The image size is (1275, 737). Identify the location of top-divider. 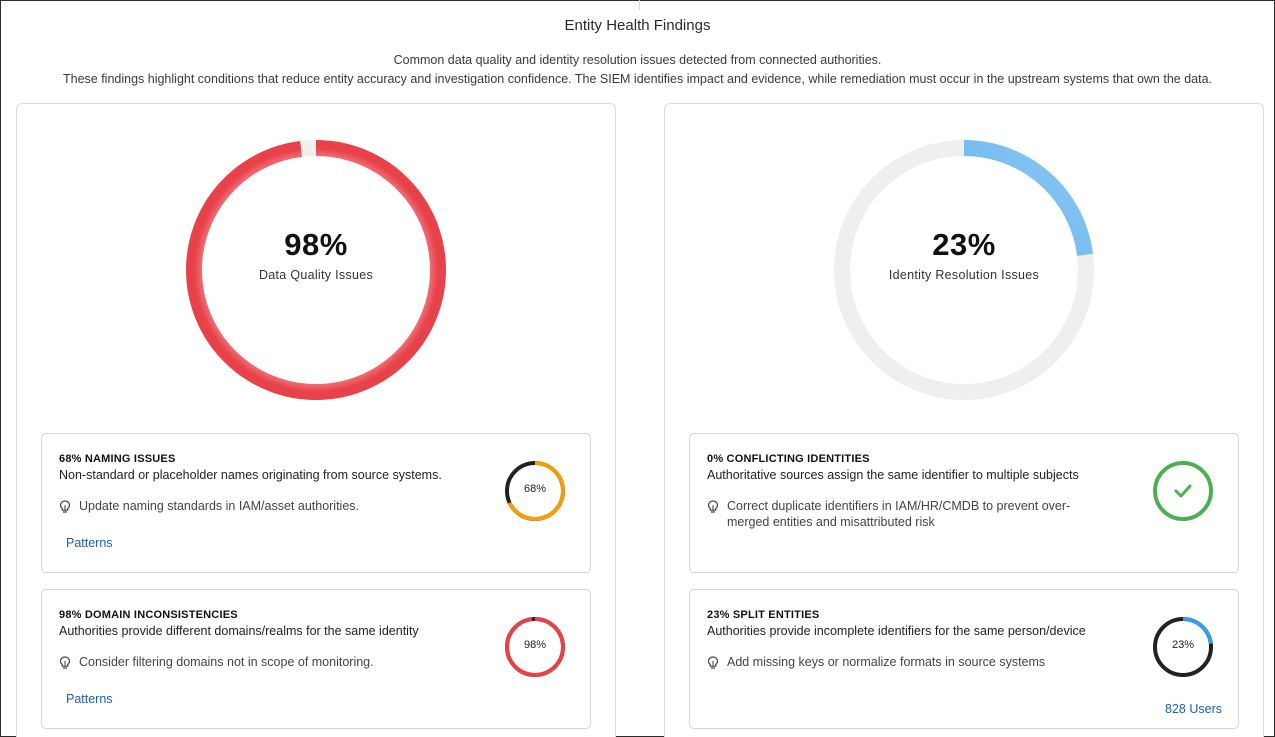
(639, 5).